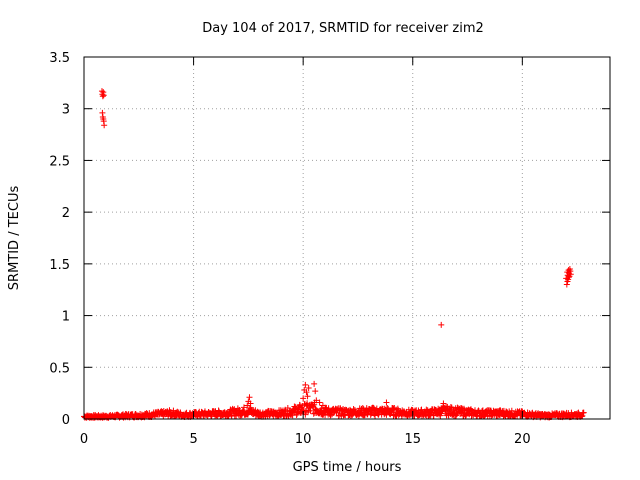 Image resolution: width=640 pixels, height=480 pixels. I want to click on y-axis-label: SRMTID / TECUs, so click(14, 238).